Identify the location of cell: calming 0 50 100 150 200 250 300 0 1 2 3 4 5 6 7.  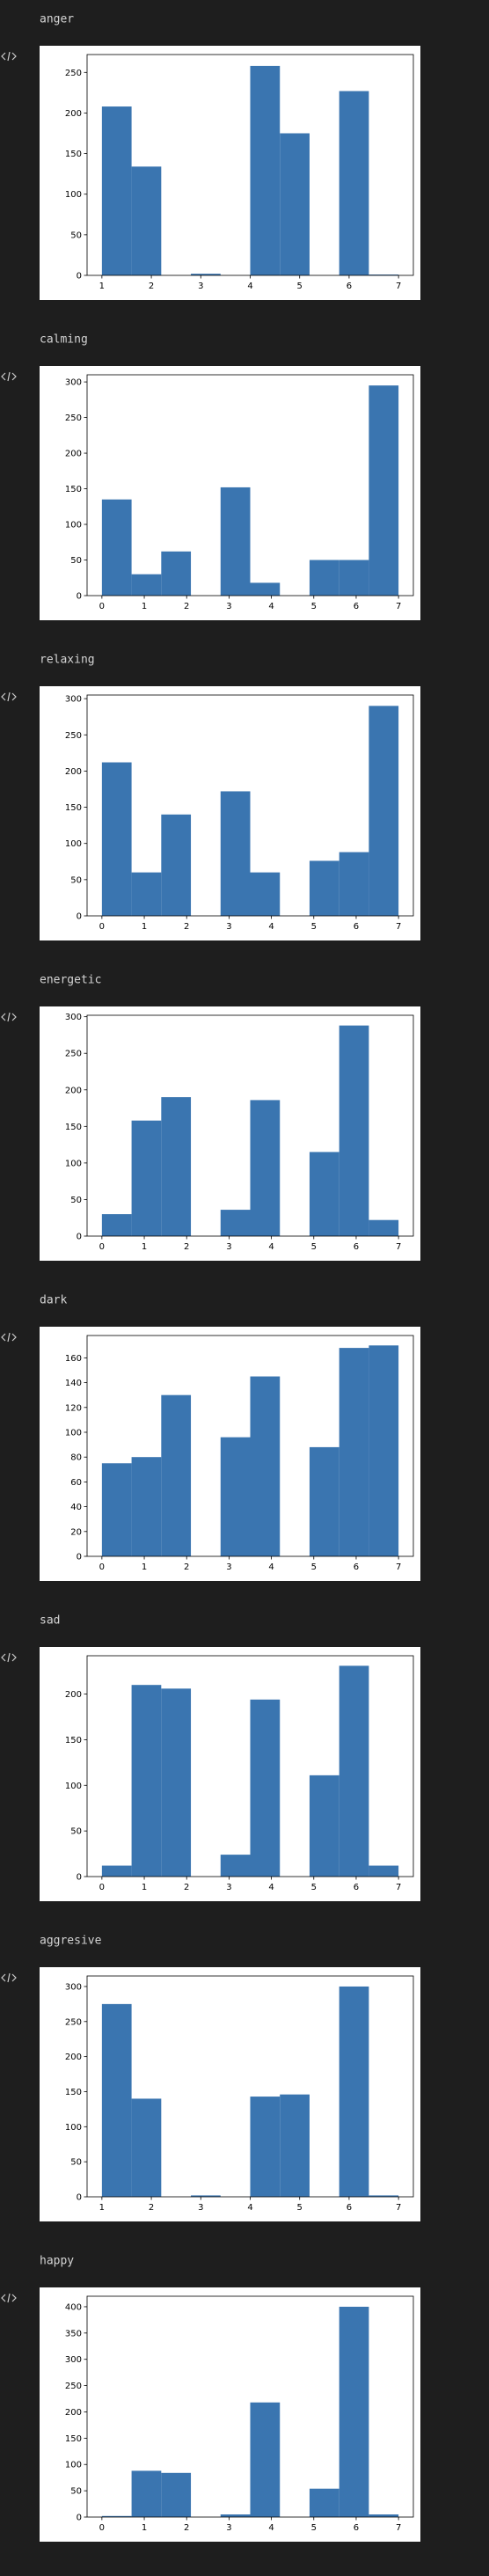
(210, 477).